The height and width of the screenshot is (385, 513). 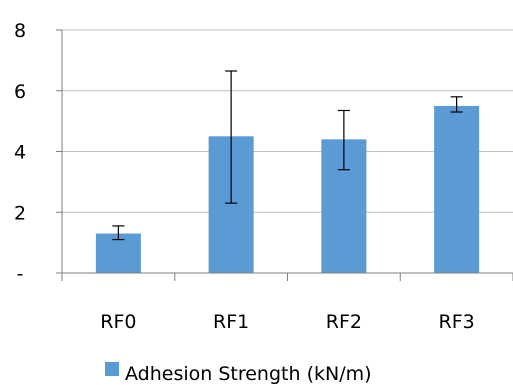 I want to click on x-tick-label: RF1, so click(x=231, y=322).